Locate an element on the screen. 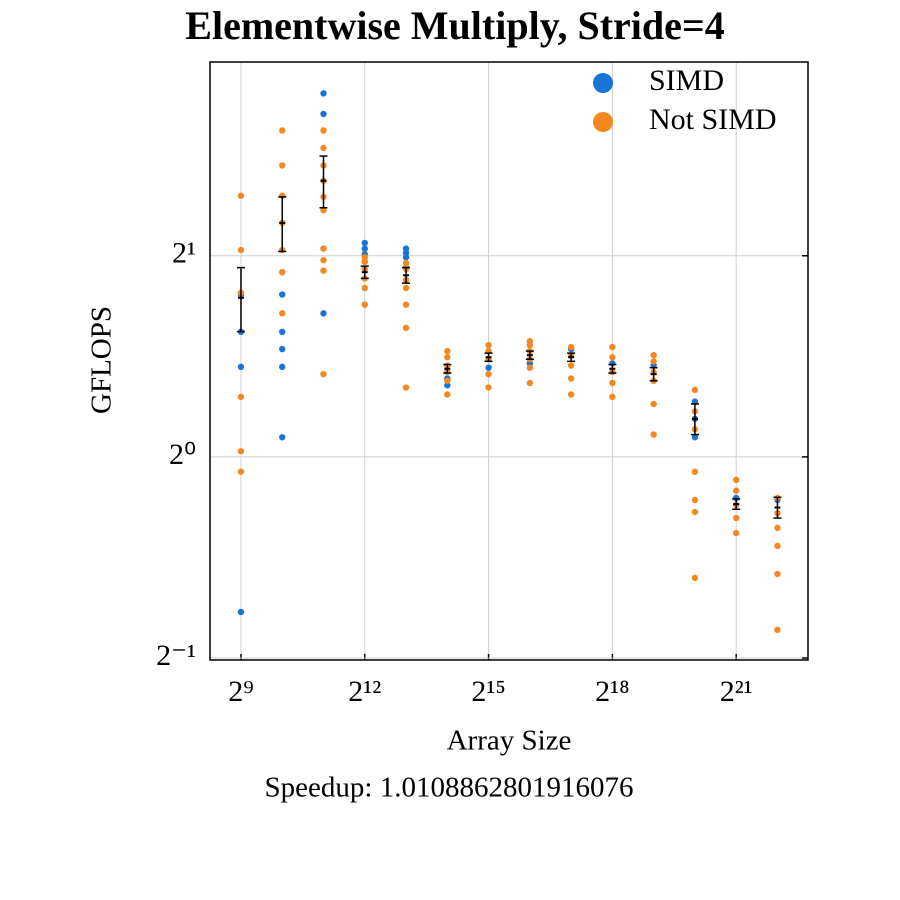 This screenshot has width=900, height=900. x-tick-label: 2⁹ is located at coordinates (240, 691).